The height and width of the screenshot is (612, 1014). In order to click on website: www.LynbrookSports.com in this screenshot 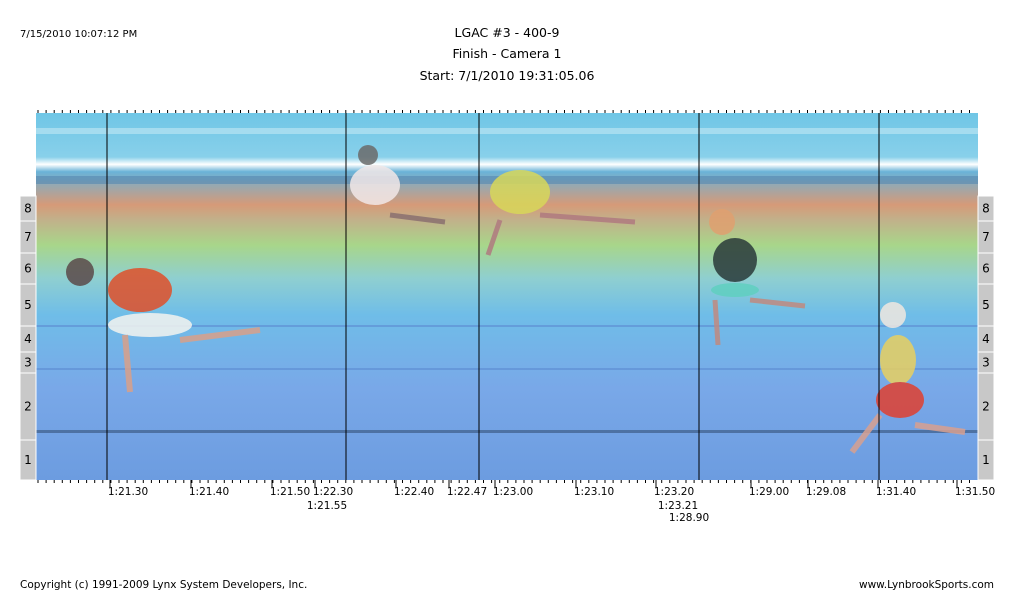, I will do `click(926, 585)`.